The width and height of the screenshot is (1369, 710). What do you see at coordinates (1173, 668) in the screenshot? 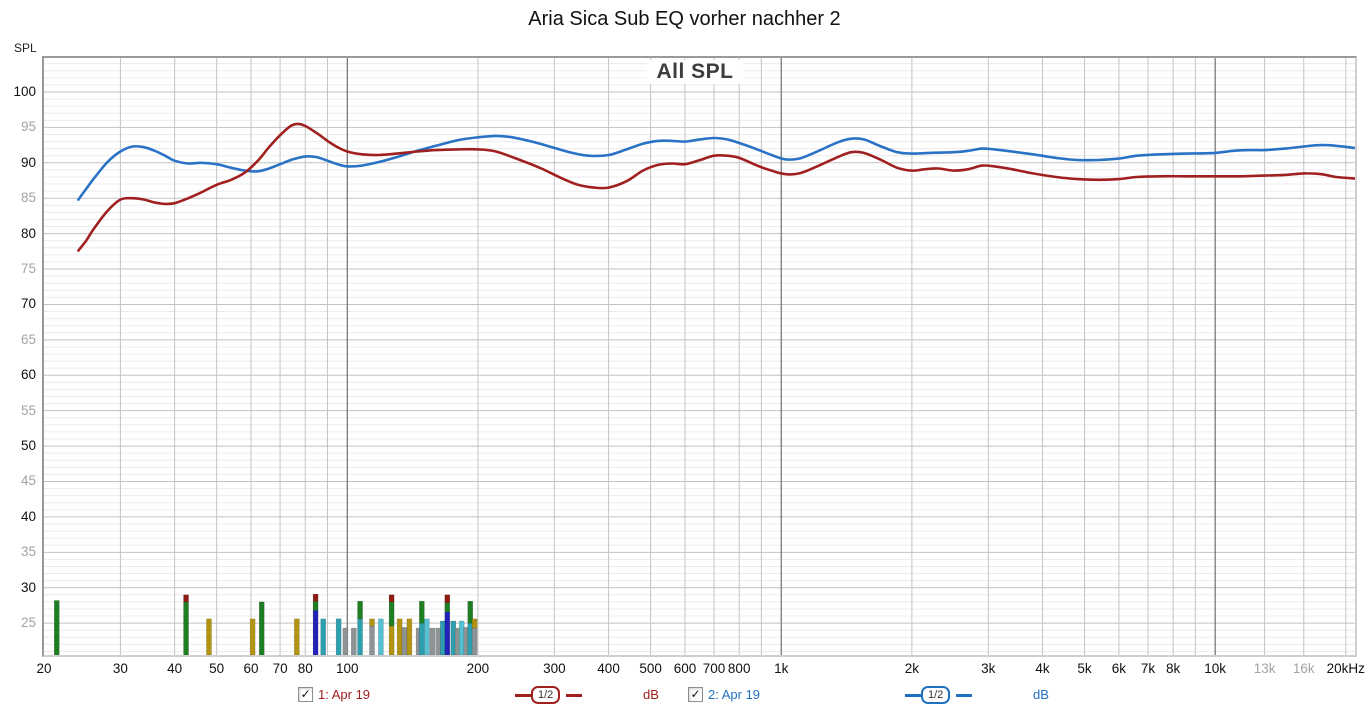
I see `x-tick-label: 8k` at bounding box center [1173, 668].